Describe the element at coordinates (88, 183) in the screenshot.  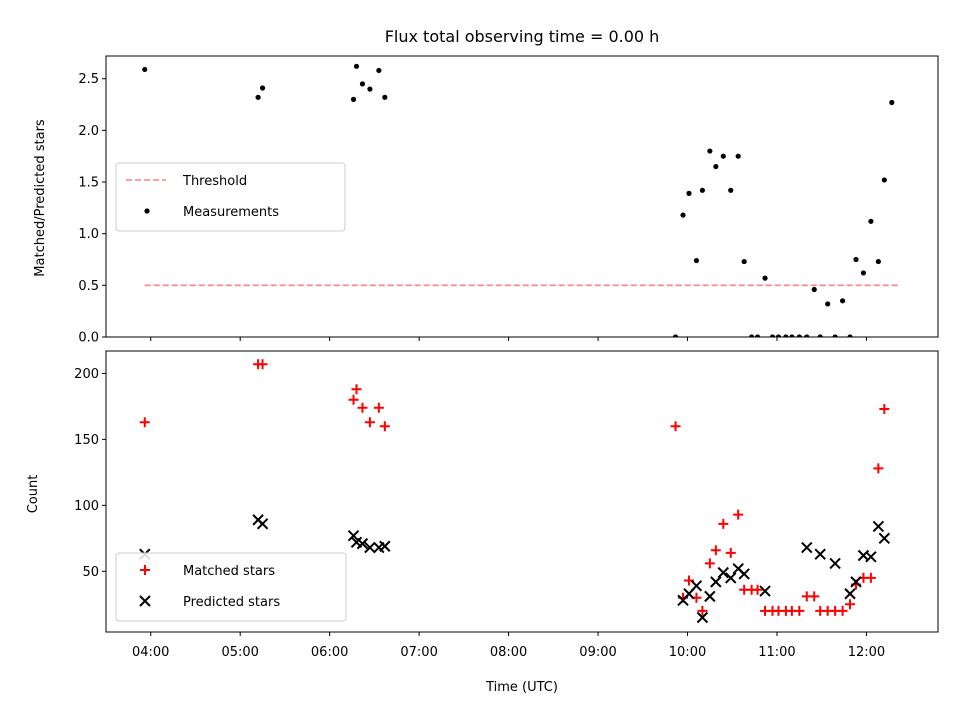
I see `top-y-tick-label: 1.5` at that location.